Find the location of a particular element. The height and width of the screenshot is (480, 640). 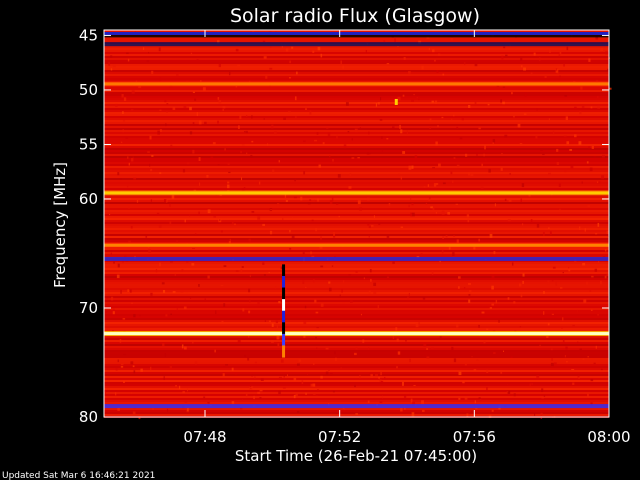

dark-band is located at coordinates (356, 406).